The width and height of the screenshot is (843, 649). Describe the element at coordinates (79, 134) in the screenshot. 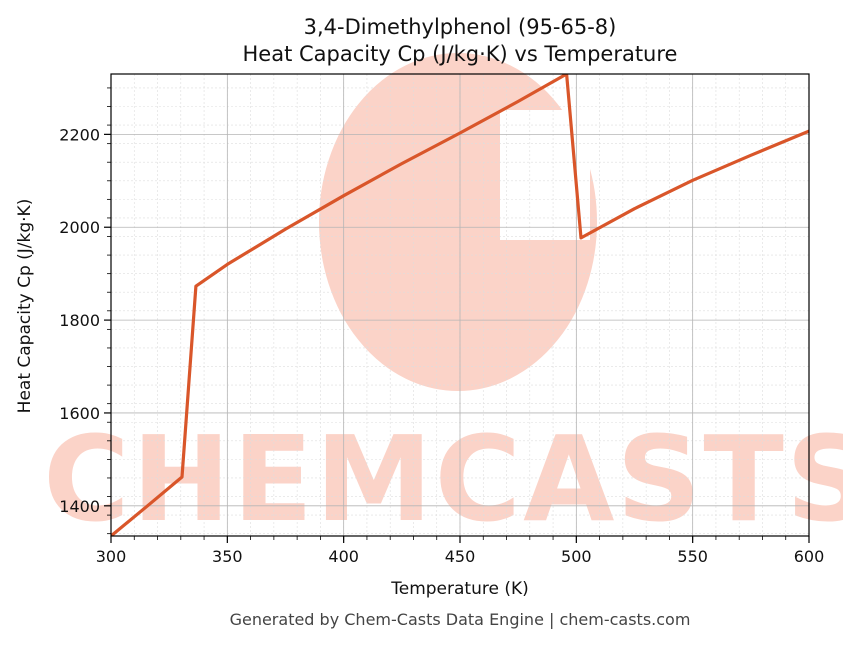

I see `y-tick-label: 2200` at that location.